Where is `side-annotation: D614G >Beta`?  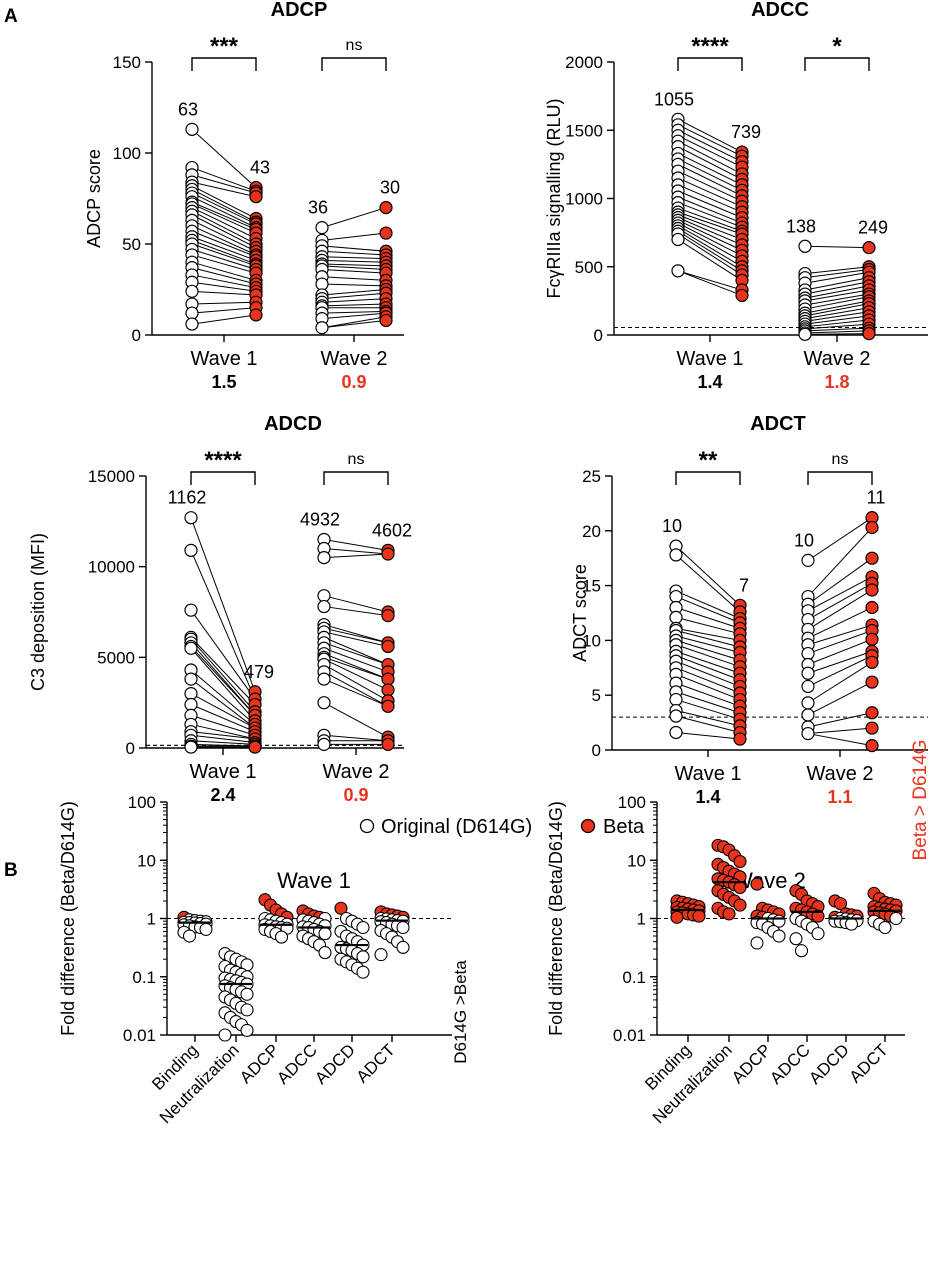 side-annotation: D614G >Beta is located at coordinates (460, 1012).